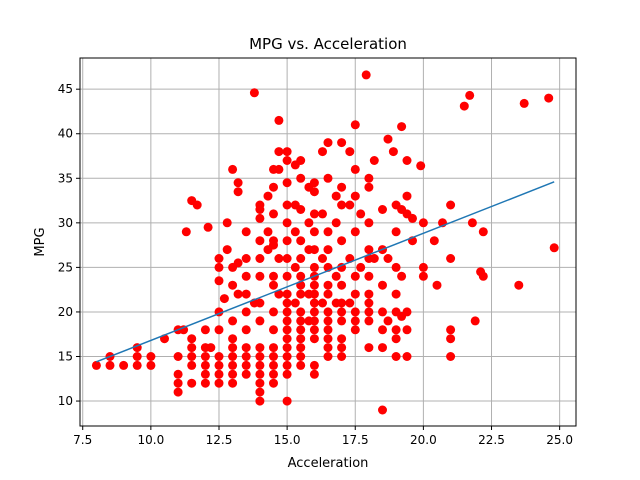 The image size is (640, 480). What do you see at coordinates (323, 436) in the screenshot?
I see `x-axis-ticks: 7.5 10.0 12.5 15.0 17.5 20.0 22.5 25.0` at bounding box center [323, 436].